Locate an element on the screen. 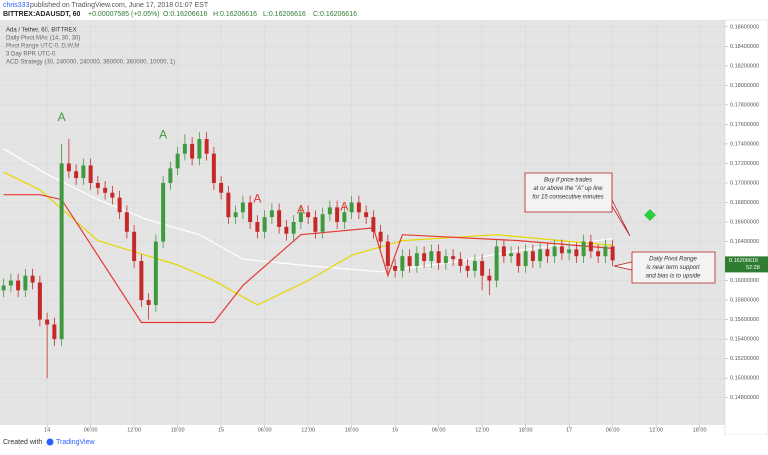 This screenshot has height=455, width=768. y-tick-label: 0.15000000 is located at coordinates (744, 379).